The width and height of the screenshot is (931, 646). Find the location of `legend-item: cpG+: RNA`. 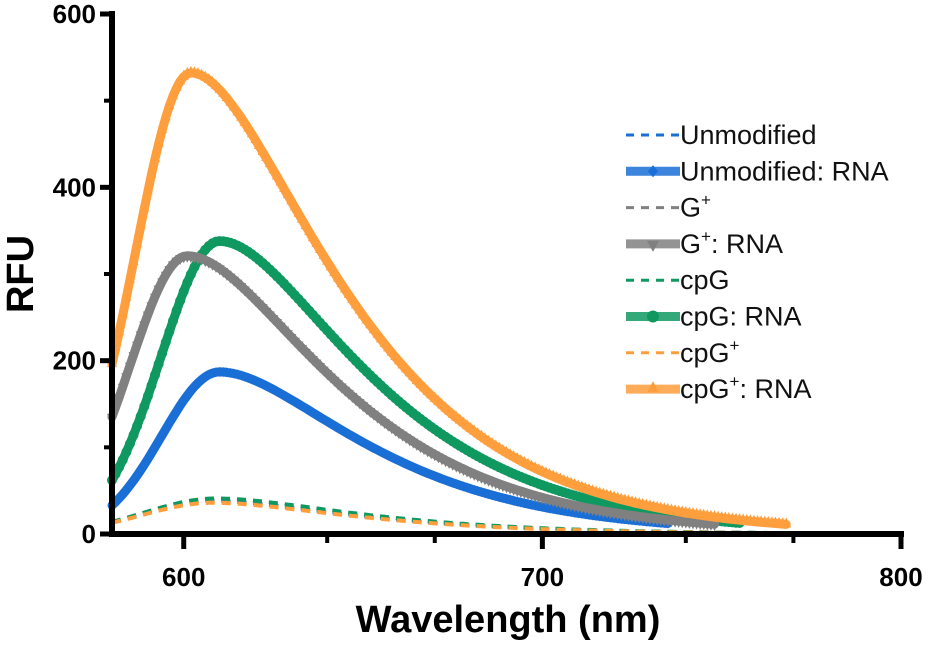

legend-item: cpG+: RNA is located at coordinates (718, 388).